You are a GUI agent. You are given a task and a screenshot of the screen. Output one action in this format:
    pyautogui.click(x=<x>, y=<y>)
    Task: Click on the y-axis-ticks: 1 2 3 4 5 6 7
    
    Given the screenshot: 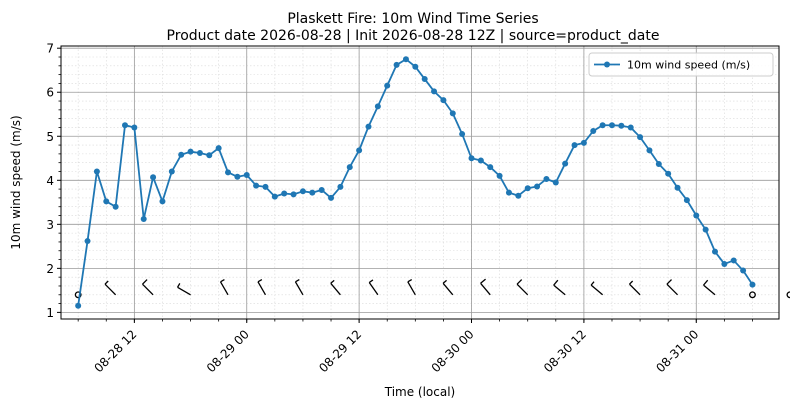 What is the action you would take?
    pyautogui.click(x=53, y=181)
    